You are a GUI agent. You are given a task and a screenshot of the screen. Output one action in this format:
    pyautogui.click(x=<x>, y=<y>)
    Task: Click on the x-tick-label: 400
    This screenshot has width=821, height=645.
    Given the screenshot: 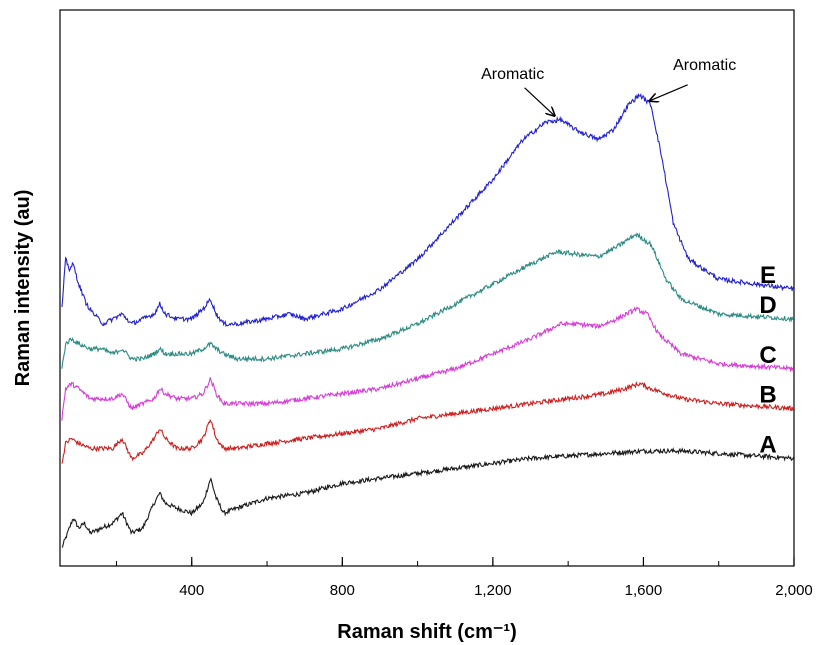 What is the action you would take?
    pyautogui.click(x=191, y=590)
    